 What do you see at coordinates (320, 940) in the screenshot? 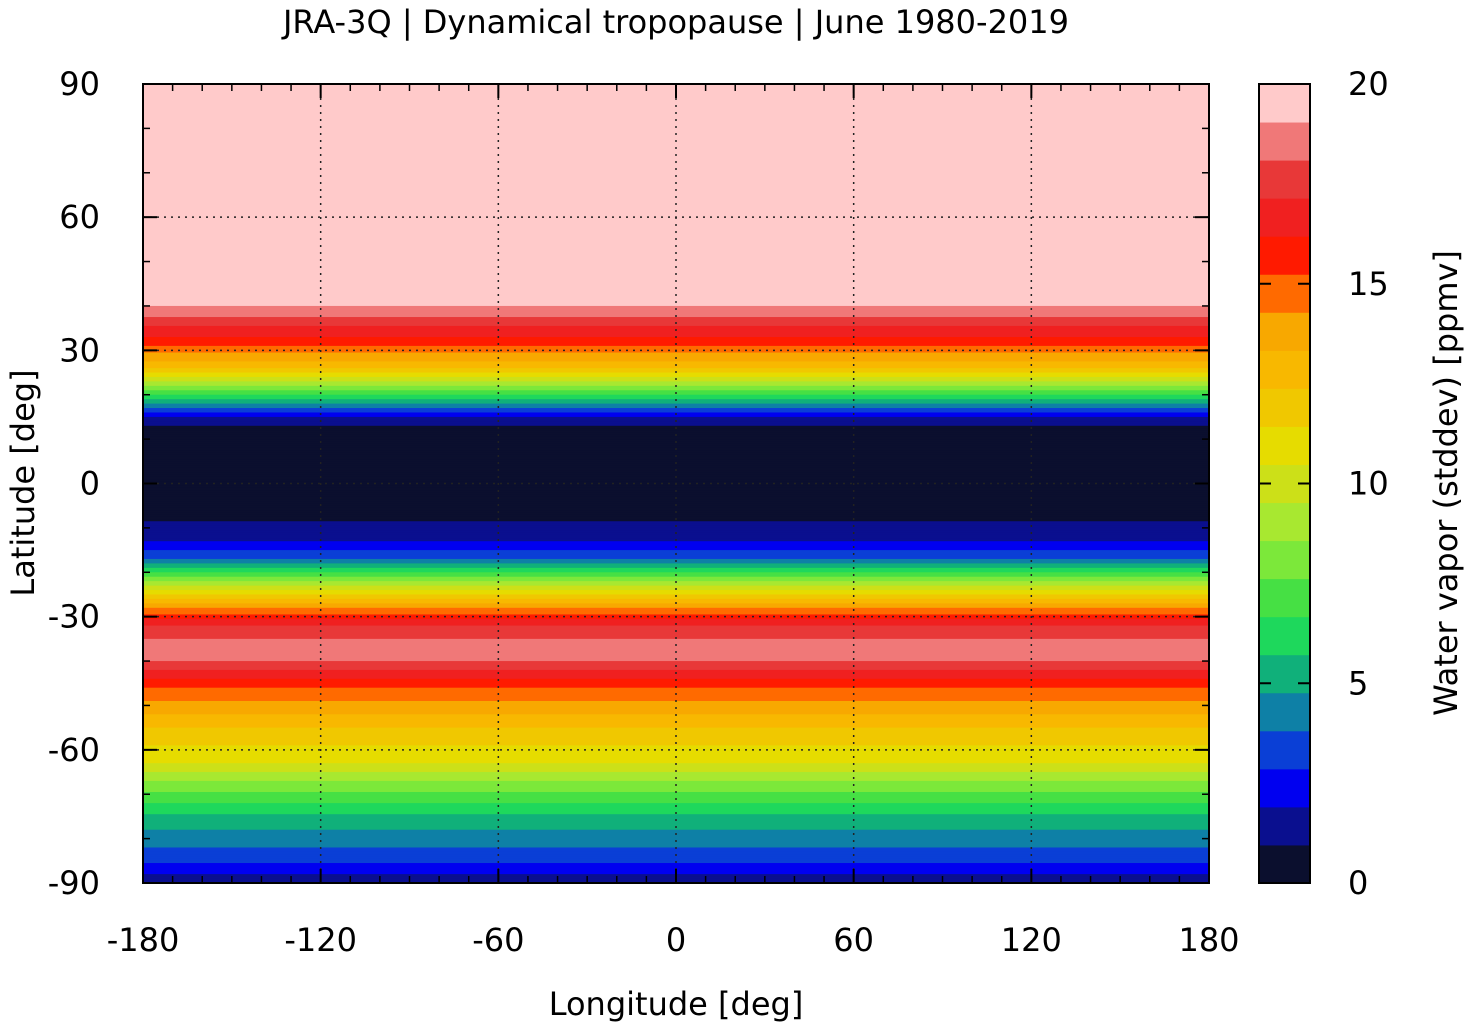
I see `x-tick-label: -120` at bounding box center [320, 940].